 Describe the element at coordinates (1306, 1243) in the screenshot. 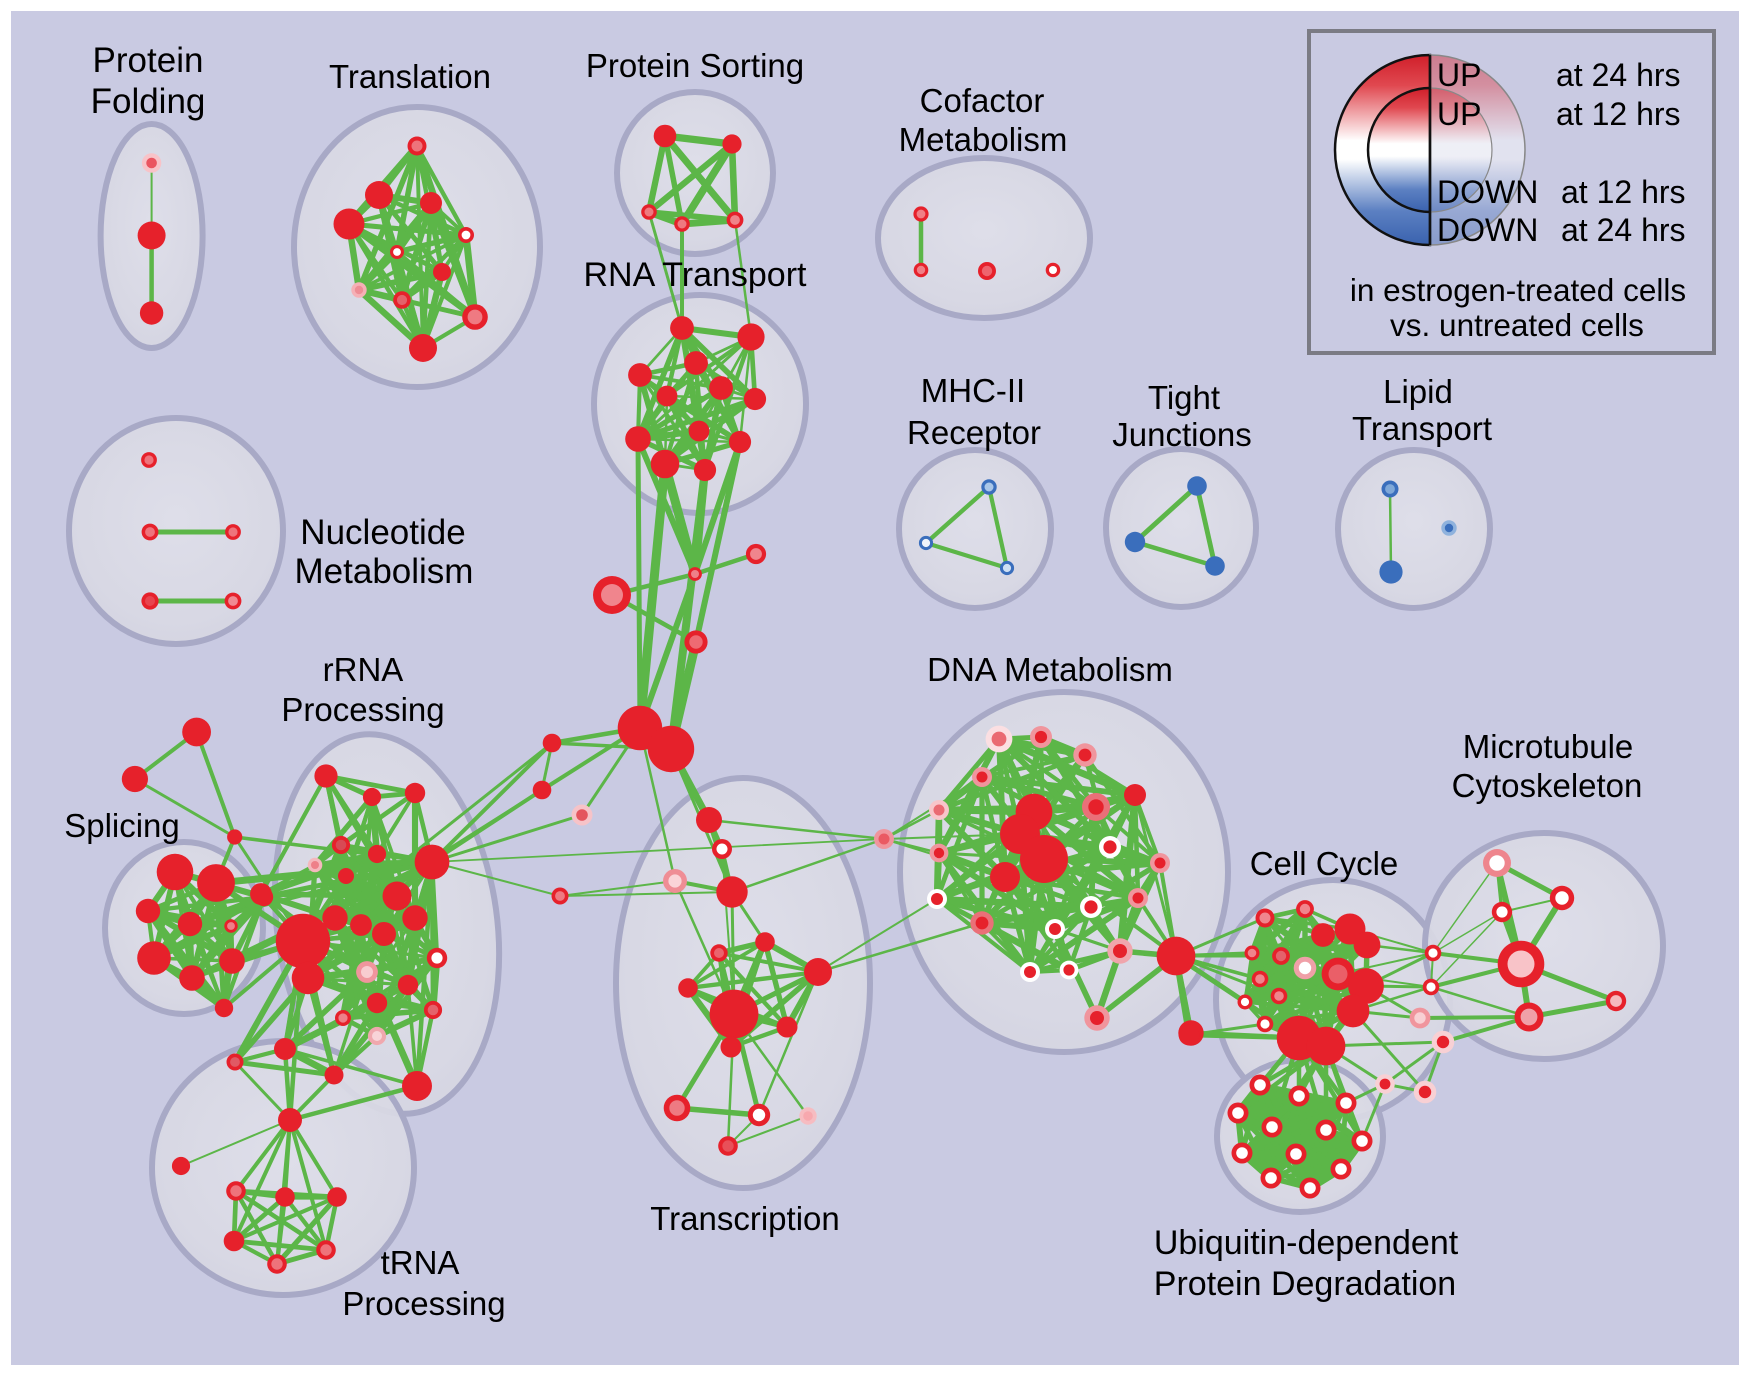

I see `svg-text: Ubiquitin-dependent` at that location.